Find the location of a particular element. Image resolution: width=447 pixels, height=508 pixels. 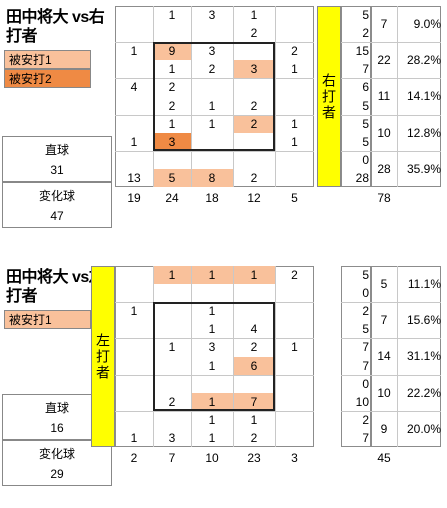

group-percent: 28.2% is located at coordinates (423, 60).